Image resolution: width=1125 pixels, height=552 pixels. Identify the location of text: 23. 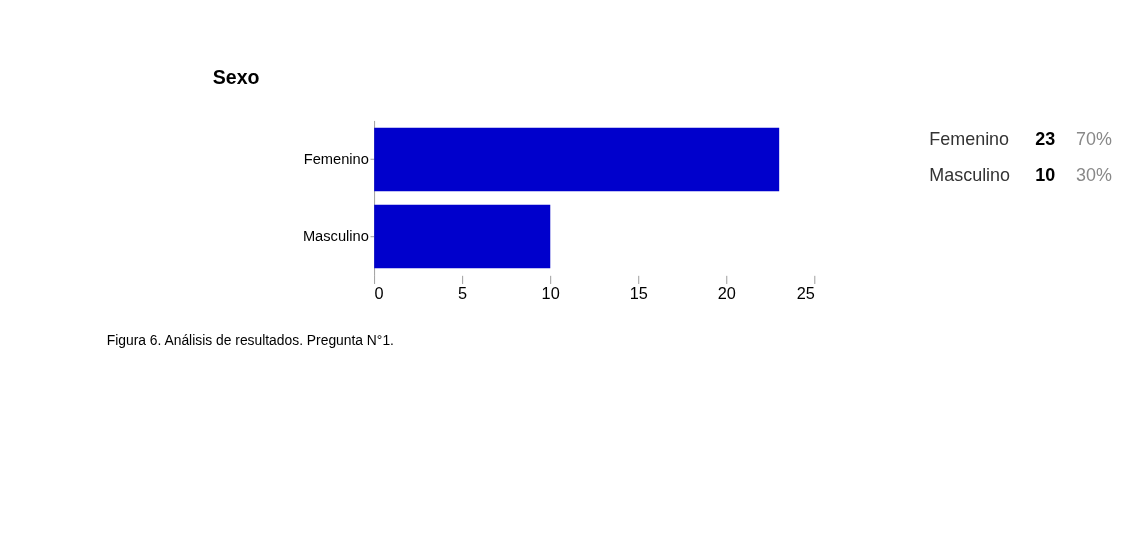
(1045, 138).